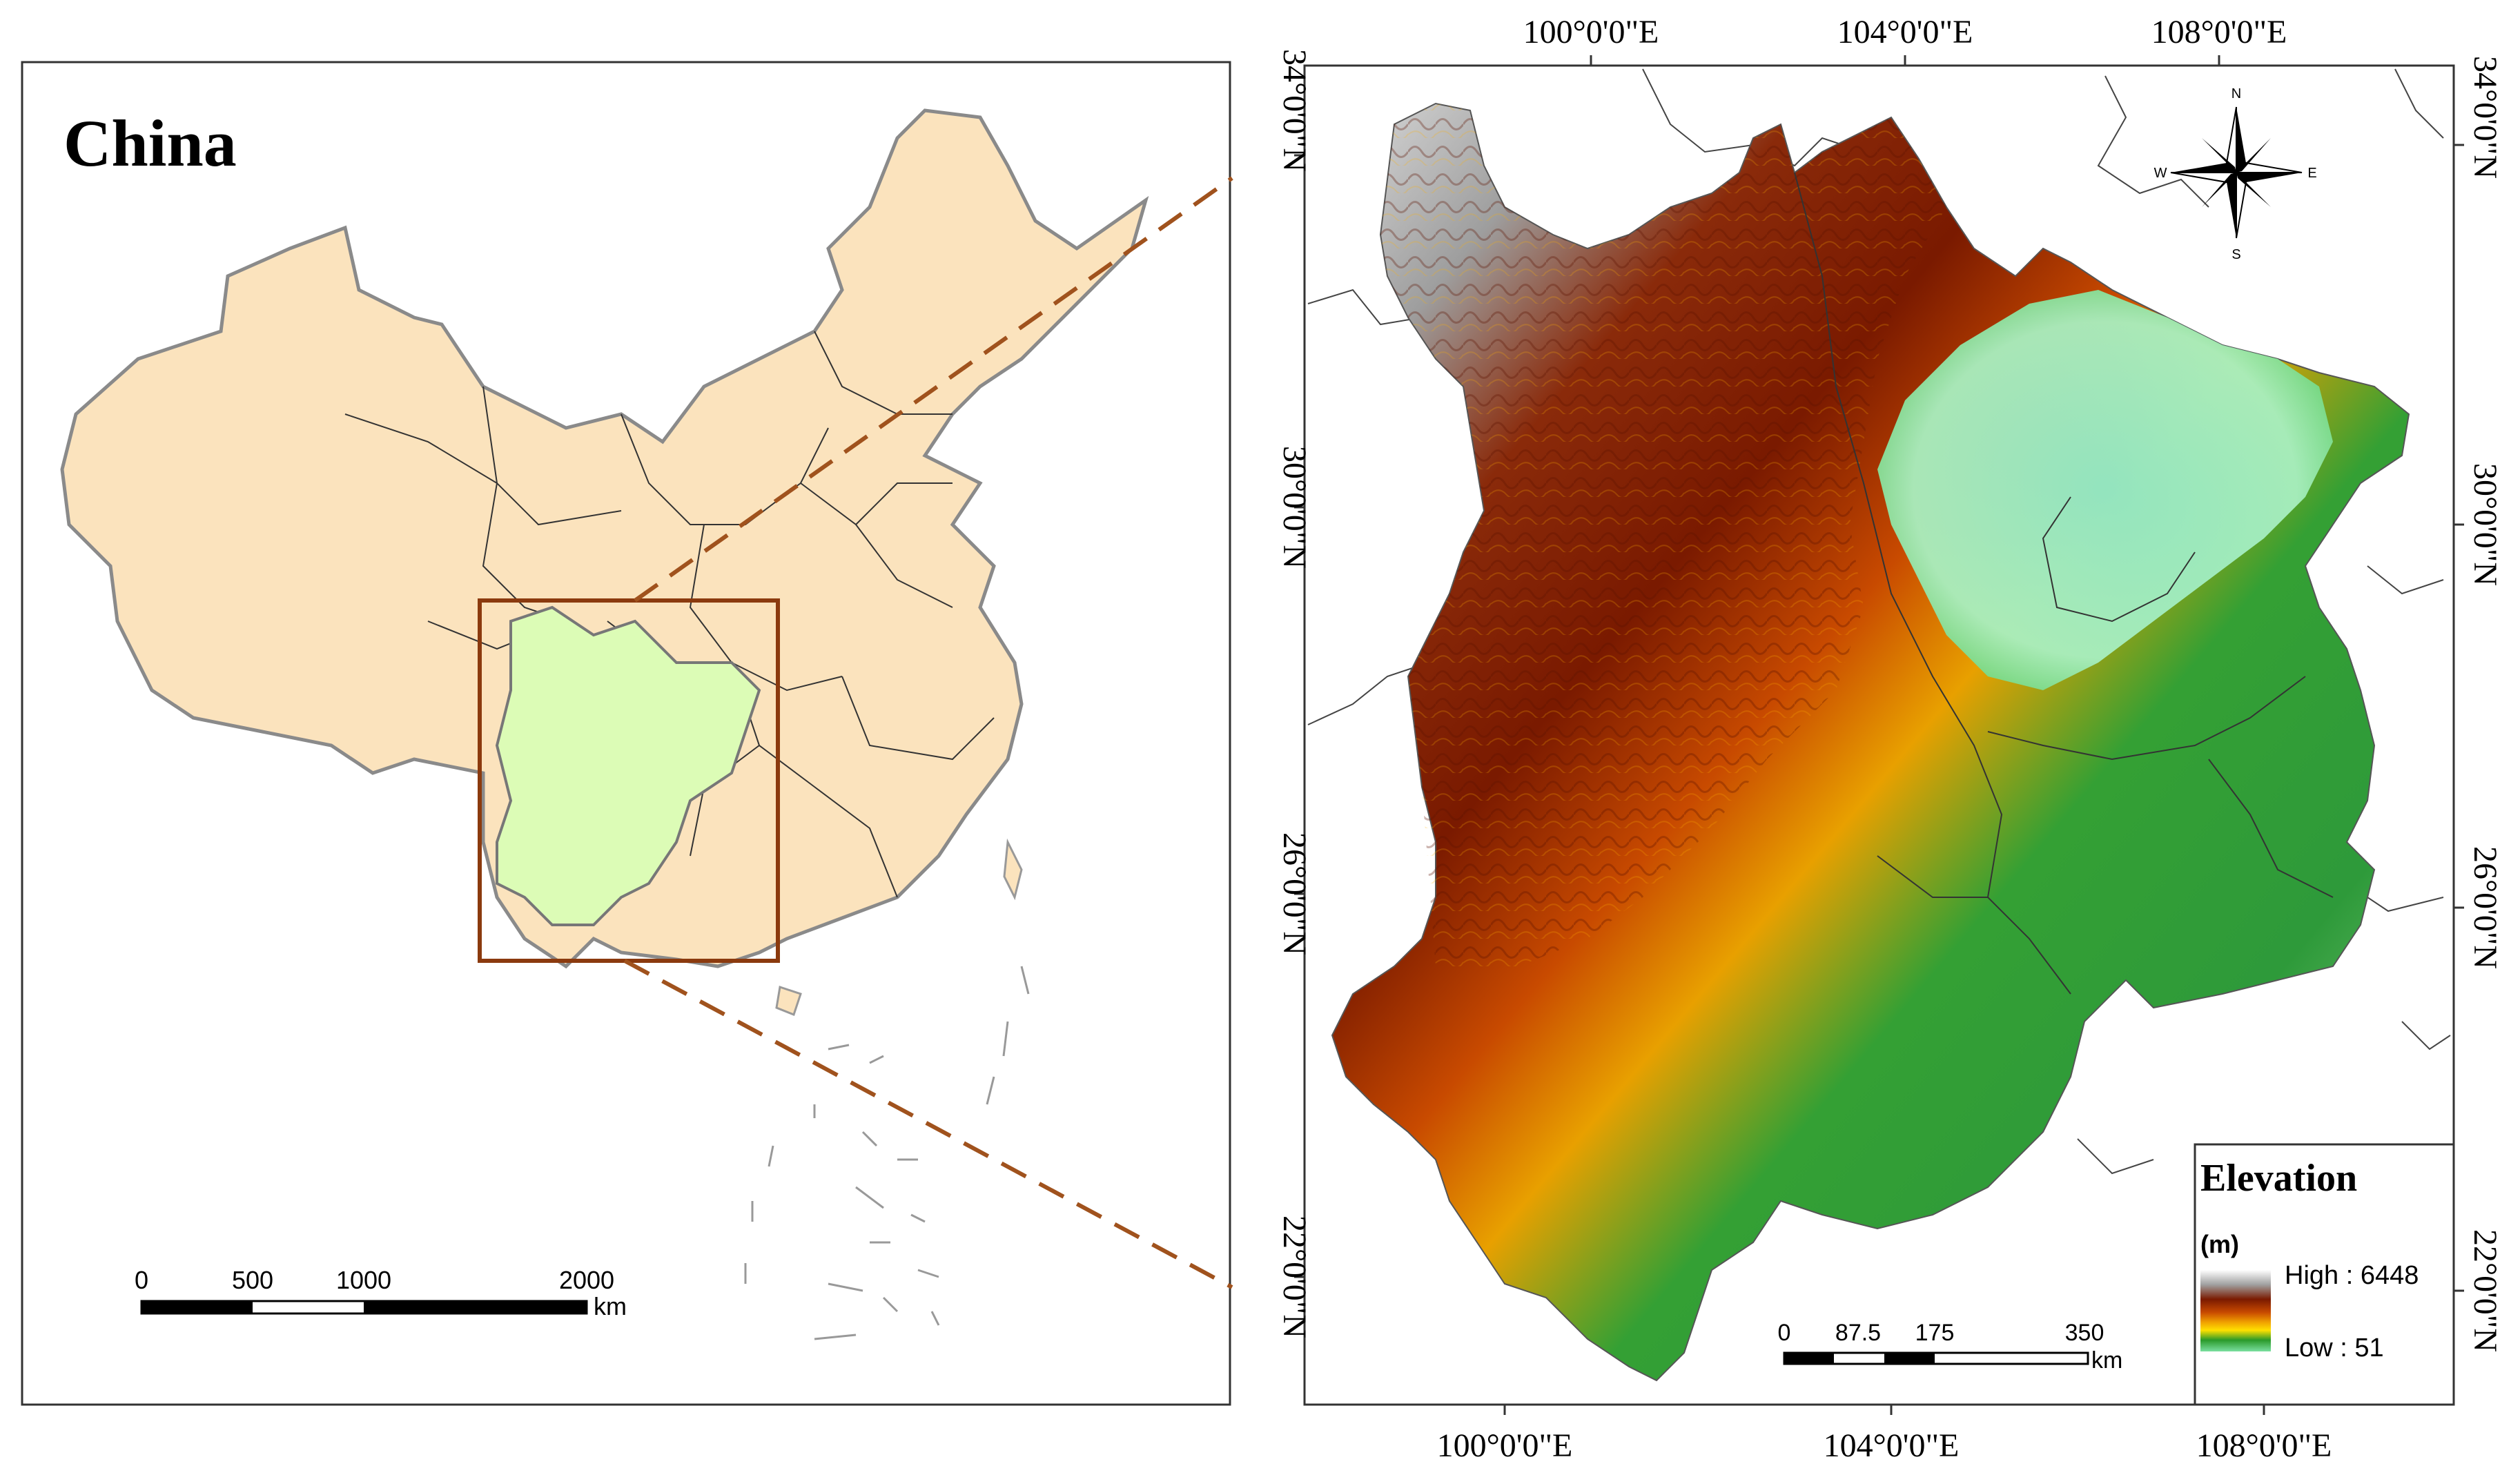 Image resolution: width=2520 pixels, height=1475 pixels. Describe the element at coordinates (2485, 1290) in the screenshot. I see `lat-label-right-22: 22°0'0"N` at that location.